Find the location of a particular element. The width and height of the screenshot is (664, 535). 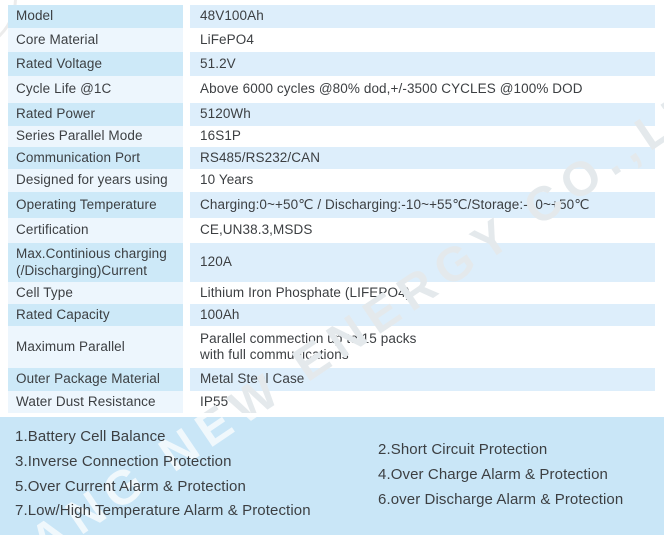

spec-value: 10 Years is located at coordinates (422, 180).